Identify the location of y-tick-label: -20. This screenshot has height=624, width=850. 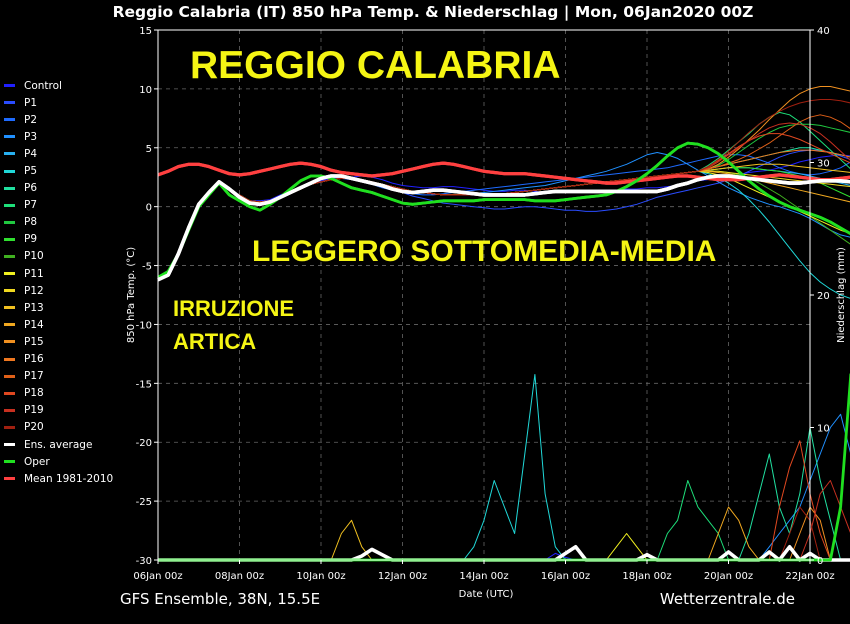
(144, 443).